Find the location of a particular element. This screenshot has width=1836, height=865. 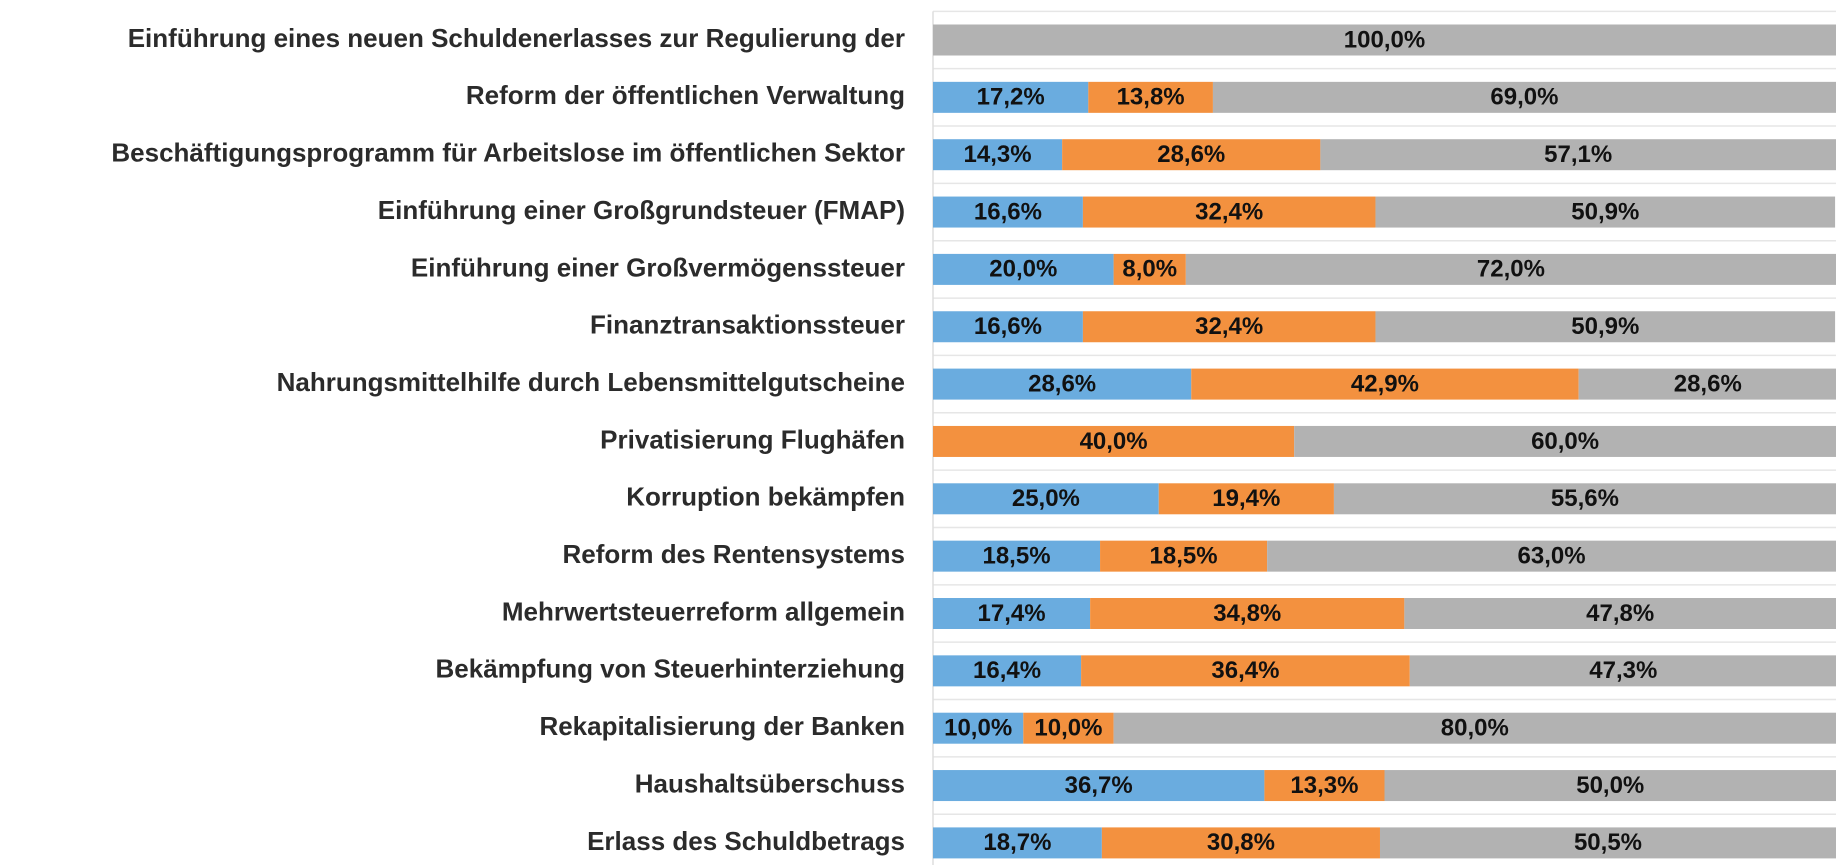

data-label: 14,3% is located at coordinates (998, 154).